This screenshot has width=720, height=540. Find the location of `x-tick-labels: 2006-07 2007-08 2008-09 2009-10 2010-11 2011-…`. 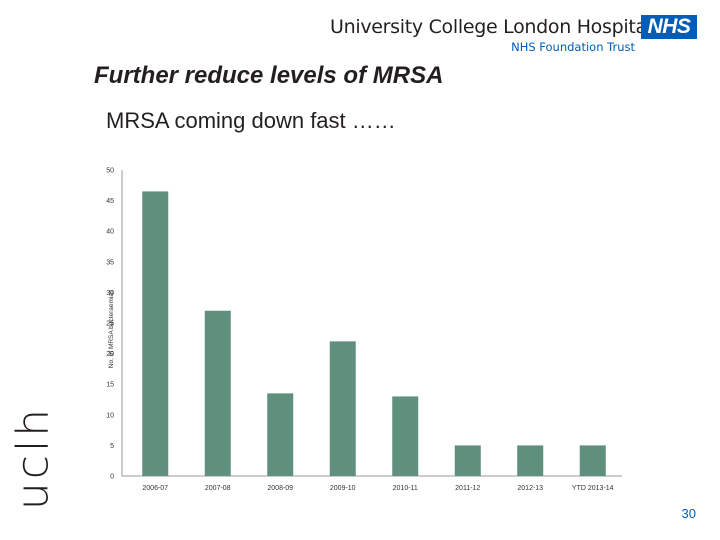

x-tick-labels: 2006-07 2007-08 2008-09 2009-10 2010-11 2011-… is located at coordinates (377, 488).